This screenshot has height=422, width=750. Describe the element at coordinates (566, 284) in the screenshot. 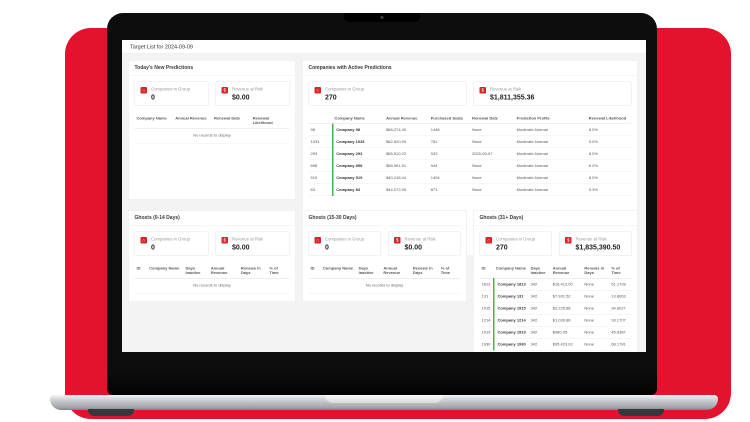

I see `table-cell: $16,412.00` at that location.